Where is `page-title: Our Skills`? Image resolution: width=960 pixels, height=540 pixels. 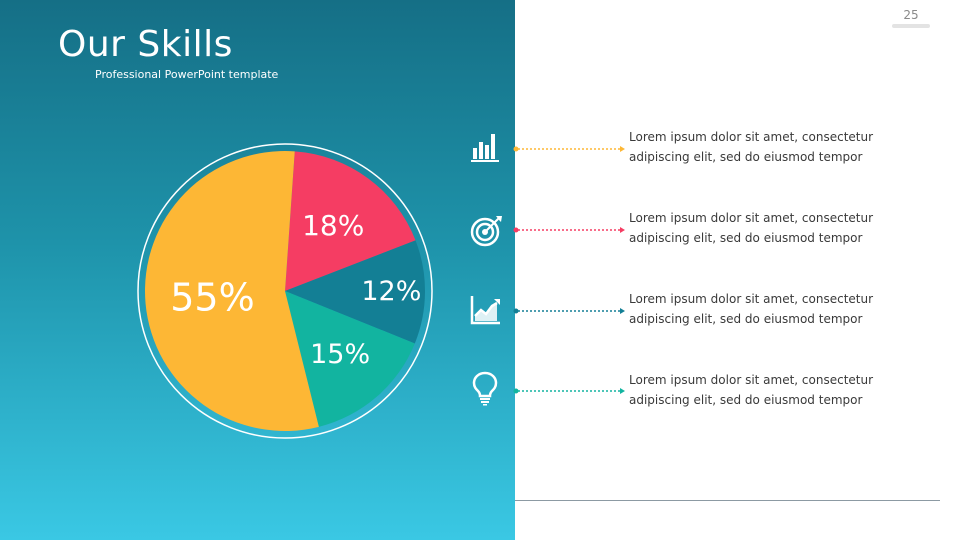
page-title: Our Skills is located at coordinates (145, 44).